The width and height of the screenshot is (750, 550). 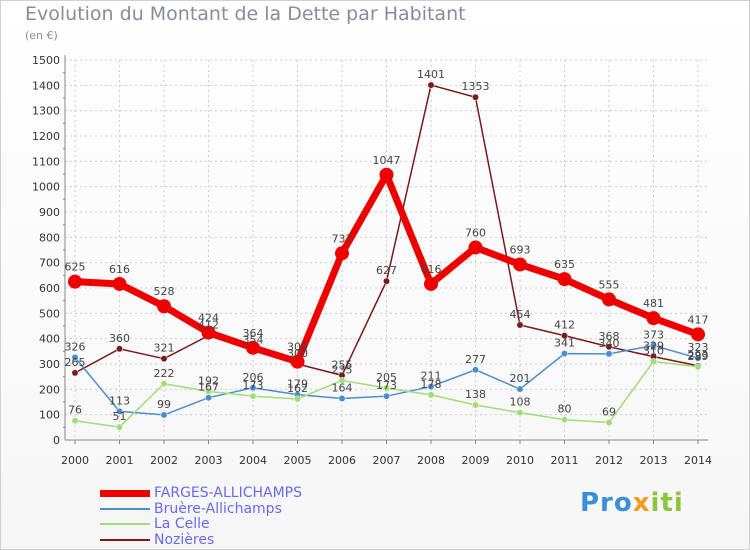 What do you see at coordinates (119, 400) in the screenshot?
I see `data-label-1: 113` at bounding box center [119, 400].